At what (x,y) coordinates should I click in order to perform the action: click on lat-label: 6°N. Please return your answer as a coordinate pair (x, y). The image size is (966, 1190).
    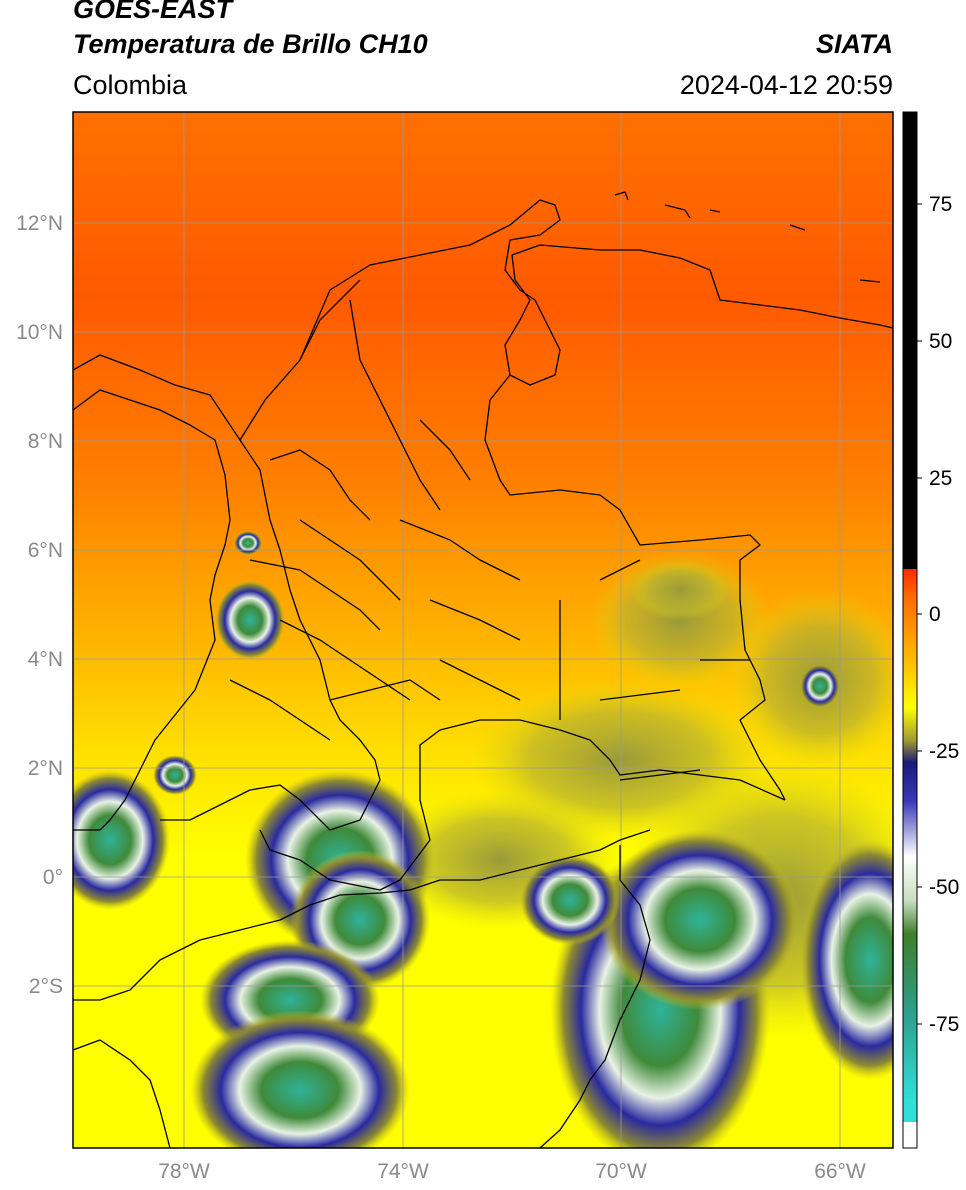
    Looking at the image, I should click on (45, 550).